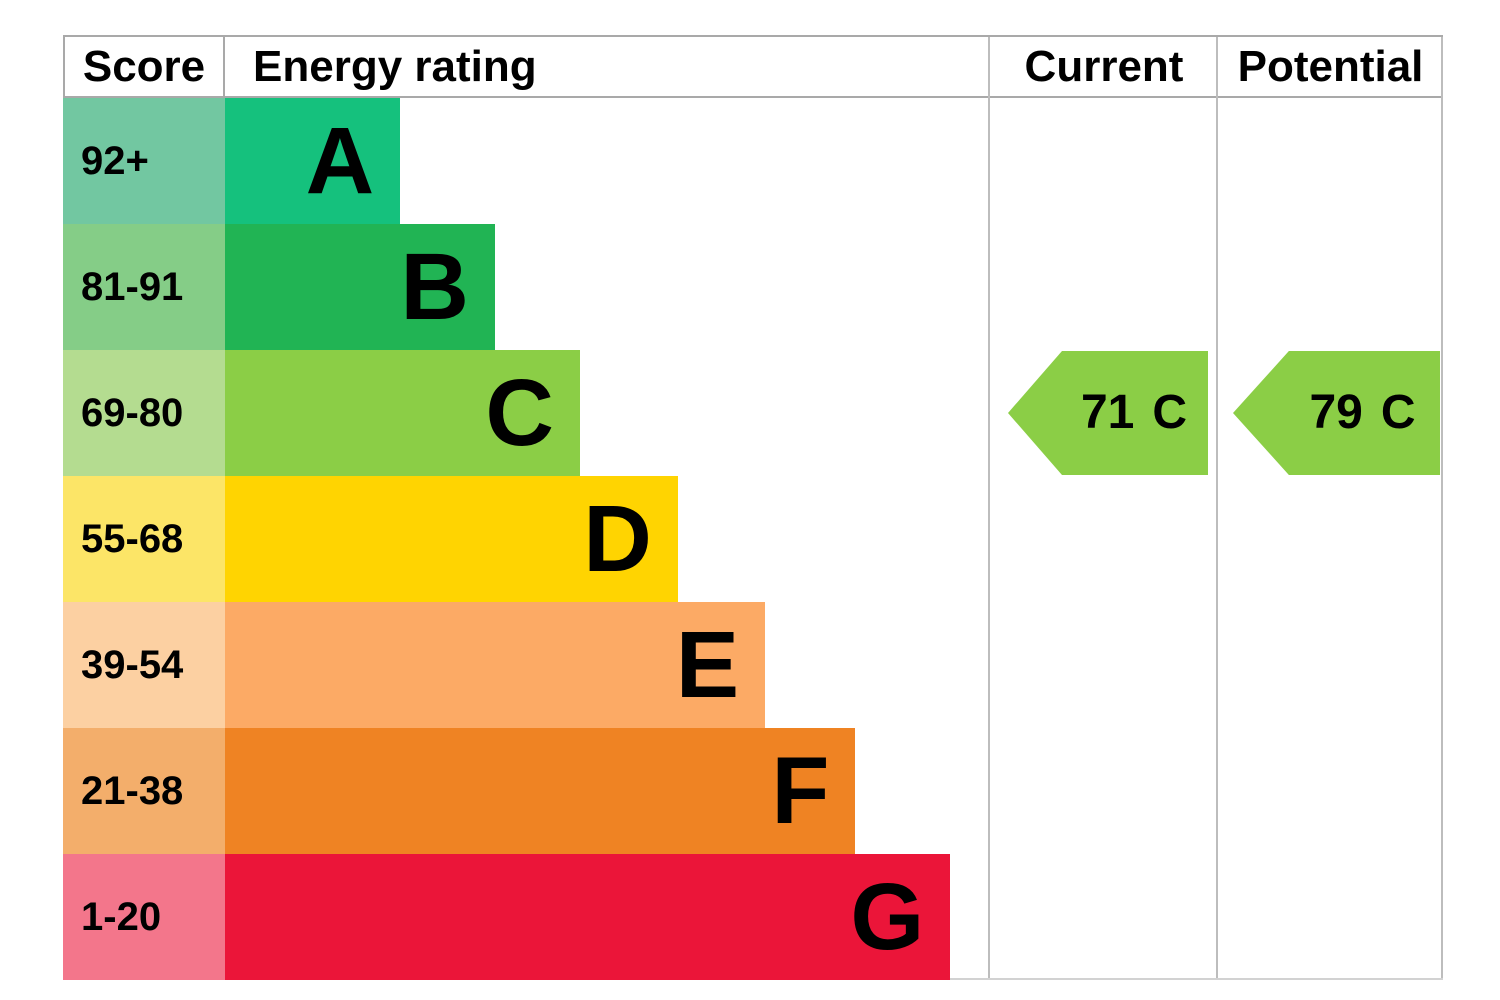 This screenshot has height=1000, width=1500. I want to click on potential-rating-value: 79, so click(1336, 412).